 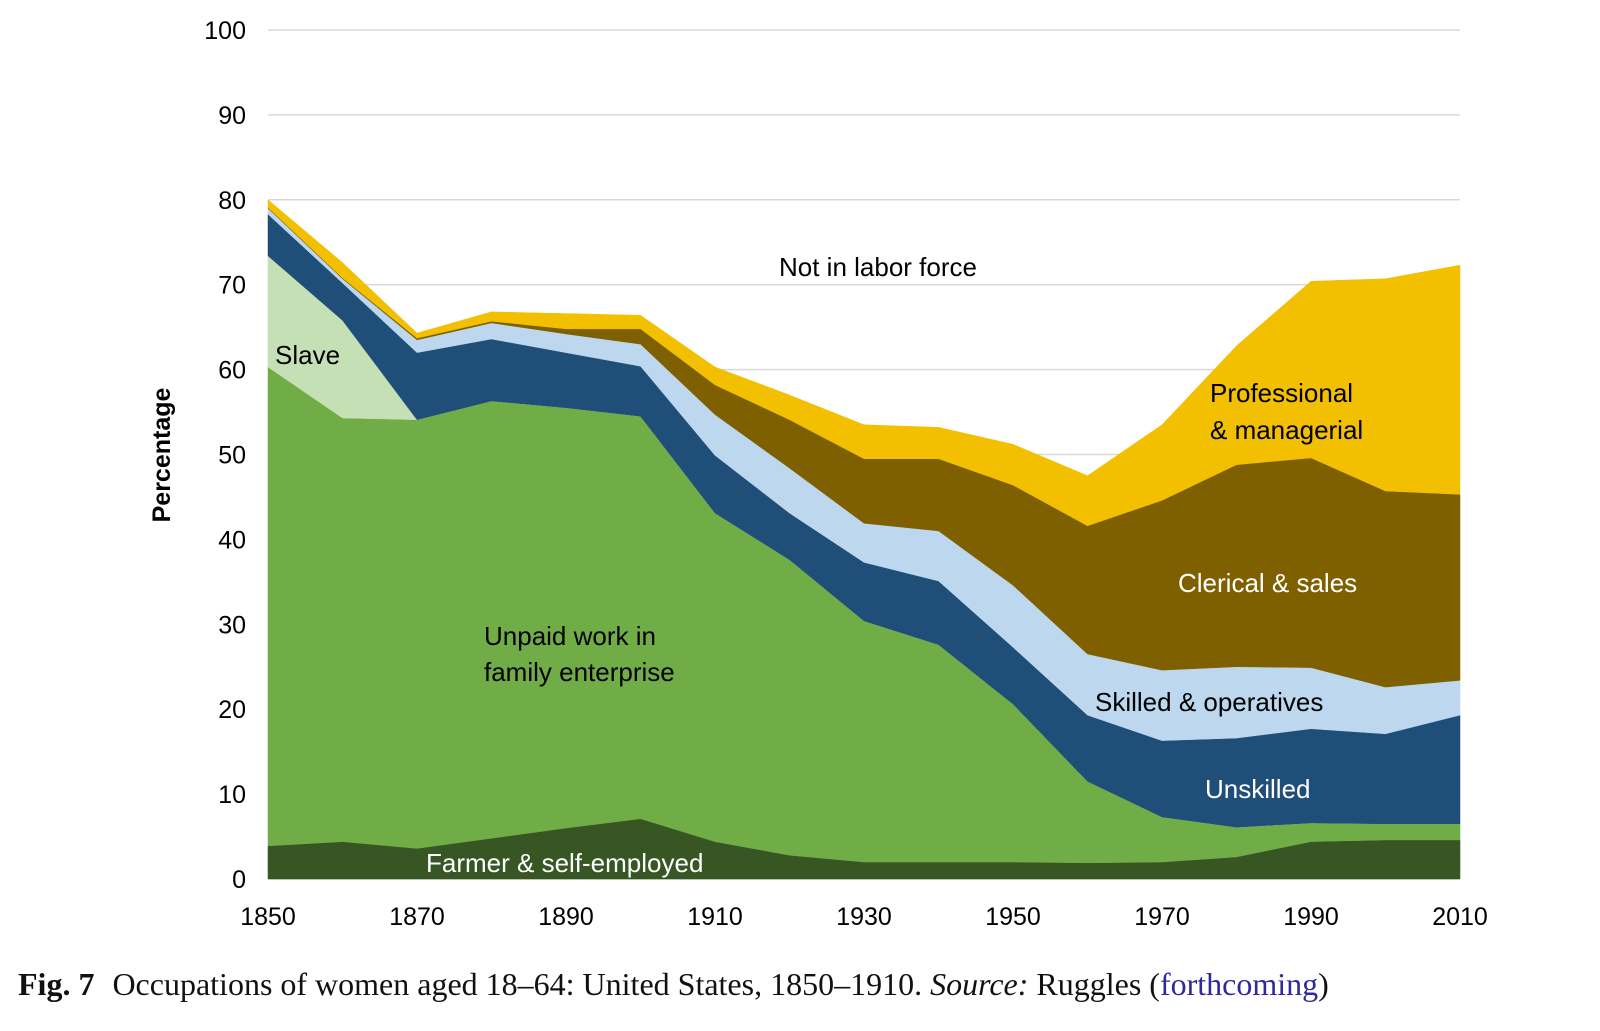 I want to click on y-tick-label: 90, so click(x=232, y=116).